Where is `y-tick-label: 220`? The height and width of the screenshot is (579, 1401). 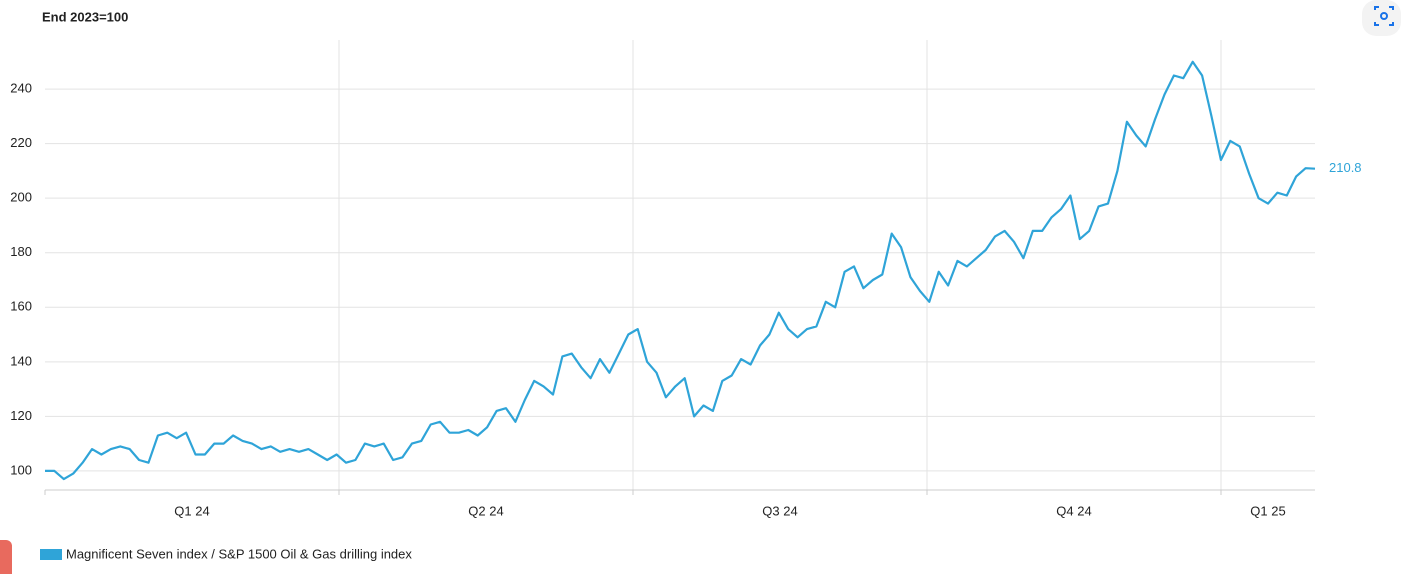
y-tick-label: 220 is located at coordinates (21, 142).